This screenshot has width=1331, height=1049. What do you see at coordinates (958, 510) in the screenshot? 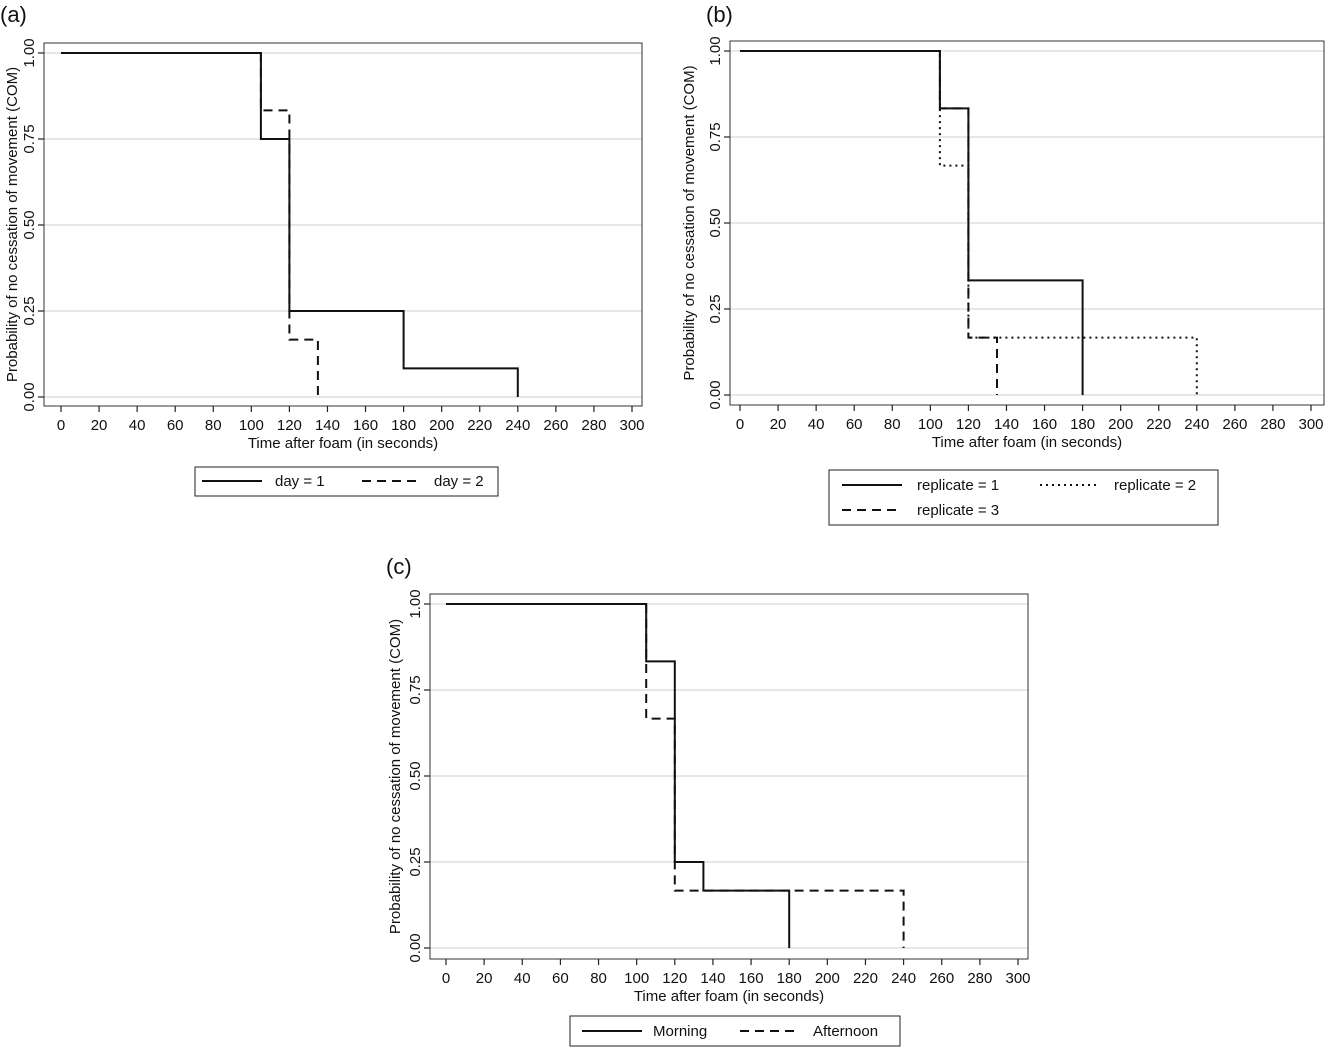
I see `legend-label: replicate = 3` at bounding box center [958, 510].